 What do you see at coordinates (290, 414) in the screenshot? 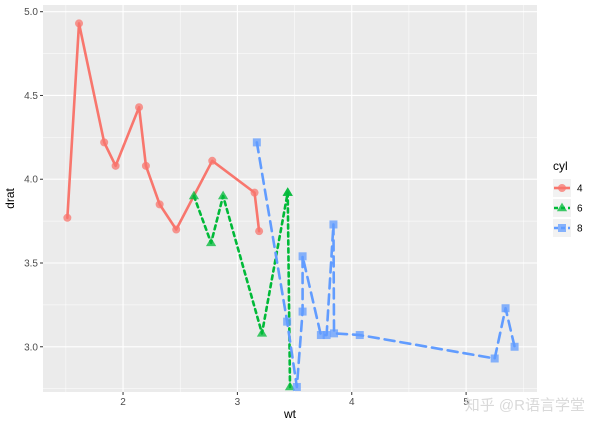
I see `x-axis-title: wt` at bounding box center [290, 414].